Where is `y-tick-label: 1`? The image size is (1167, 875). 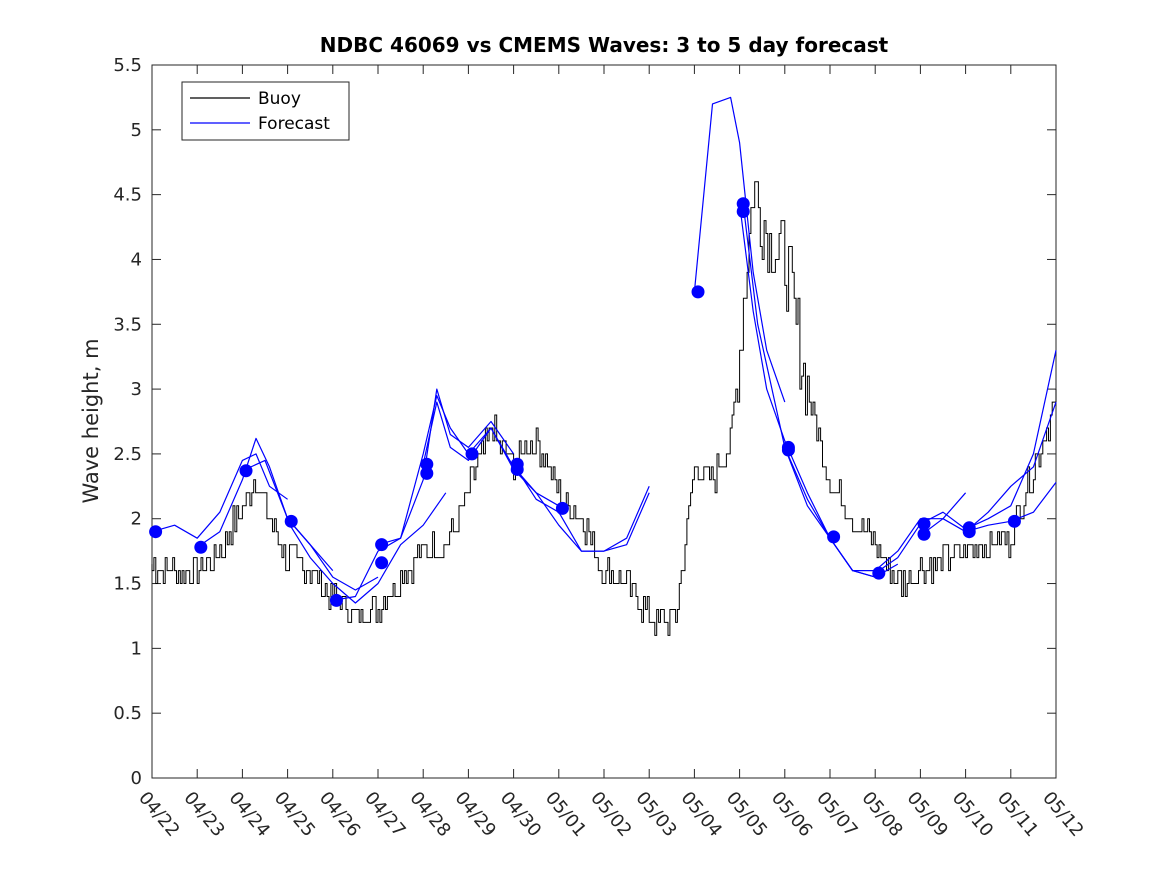
y-tick-label: 1 is located at coordinates (136, 648).